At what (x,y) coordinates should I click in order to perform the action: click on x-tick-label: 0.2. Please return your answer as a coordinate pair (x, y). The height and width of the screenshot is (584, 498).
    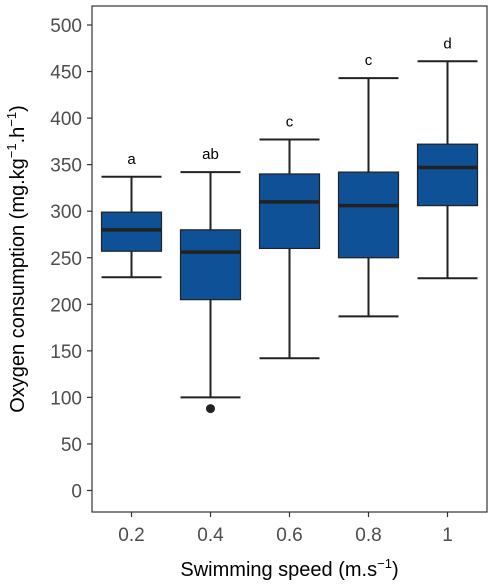
    Looking at the image, I should click on (131, 535).